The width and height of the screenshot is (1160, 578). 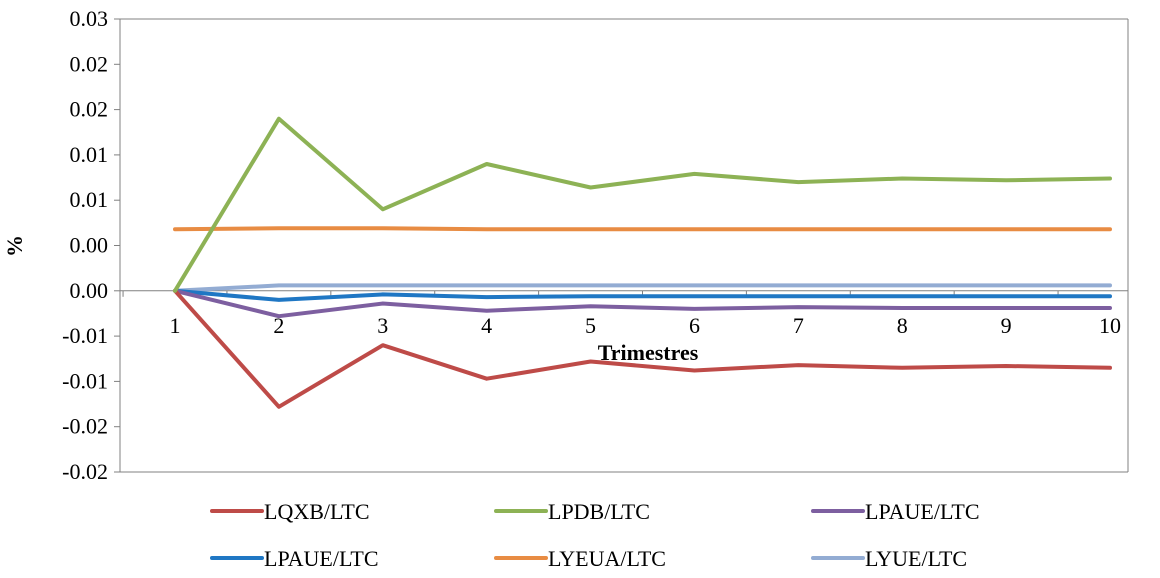 I want to click on x-tick-label: 4, so click(x=486, y=325).